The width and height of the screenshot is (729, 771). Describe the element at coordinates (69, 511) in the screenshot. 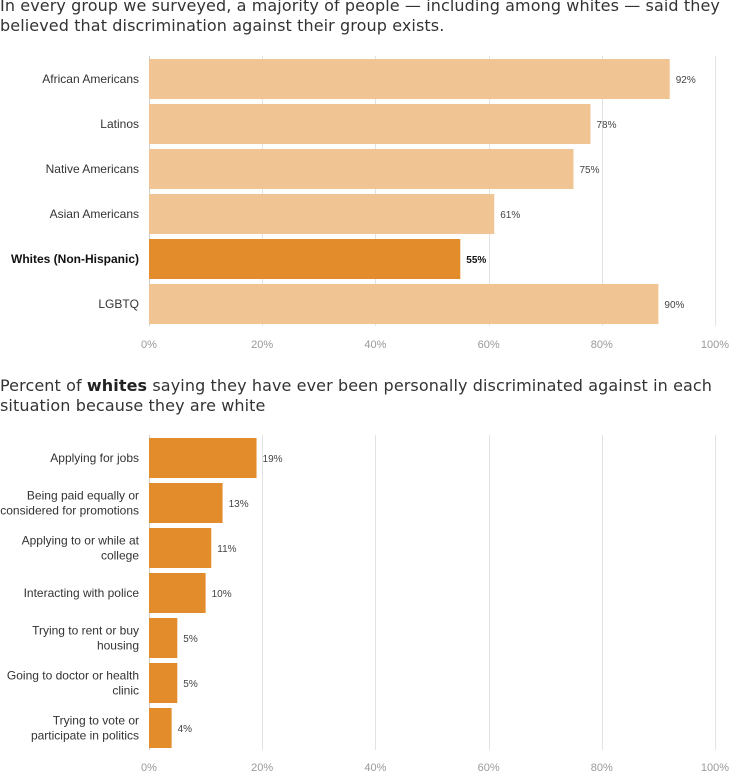

I see `category-label: considered for promotions` at that location.